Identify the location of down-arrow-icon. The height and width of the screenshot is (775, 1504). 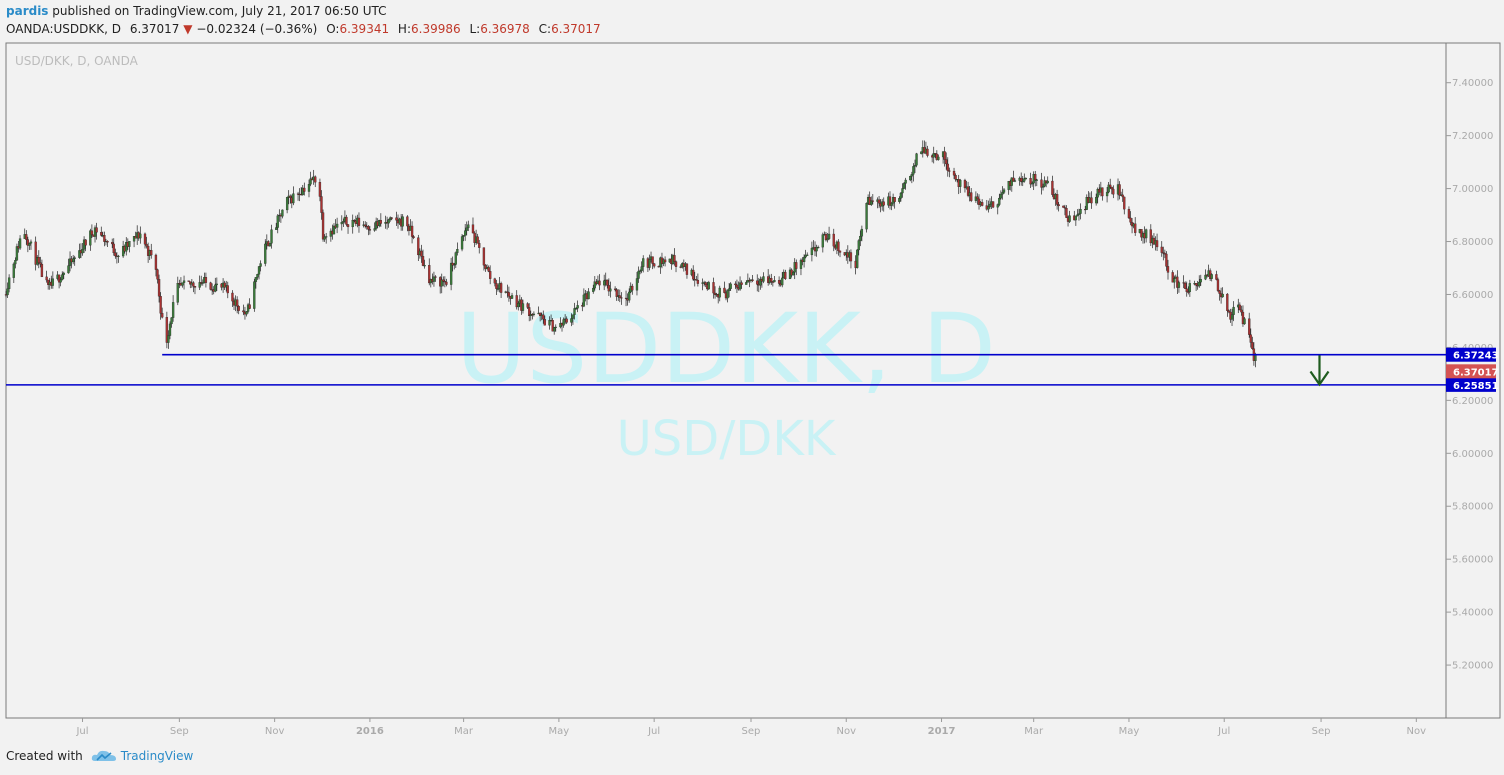
(1319, 371).